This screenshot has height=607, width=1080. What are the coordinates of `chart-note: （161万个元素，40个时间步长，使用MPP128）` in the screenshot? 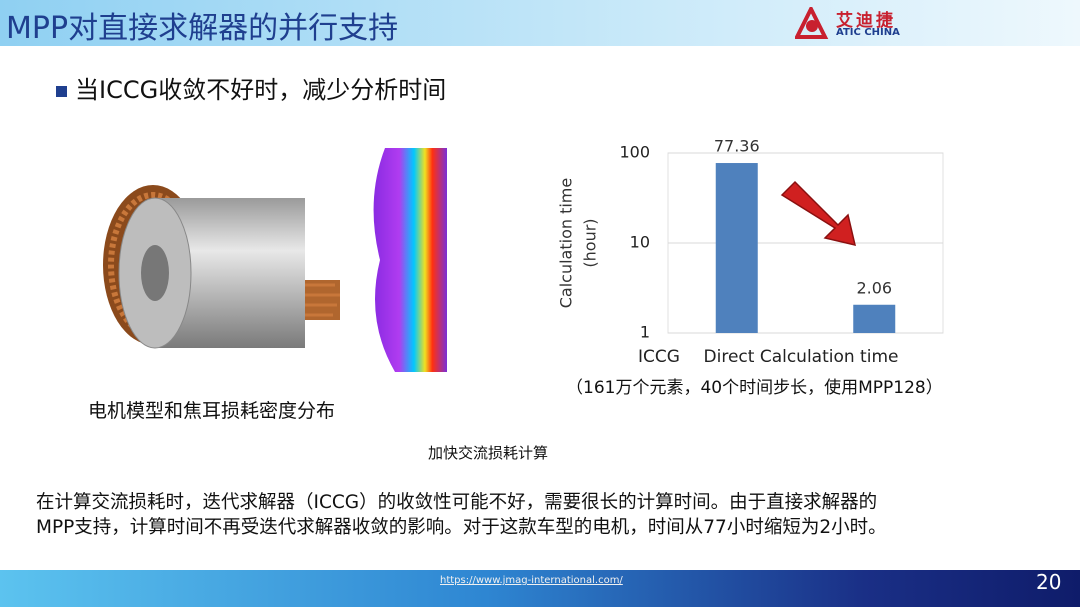 It's located at (754, 388).